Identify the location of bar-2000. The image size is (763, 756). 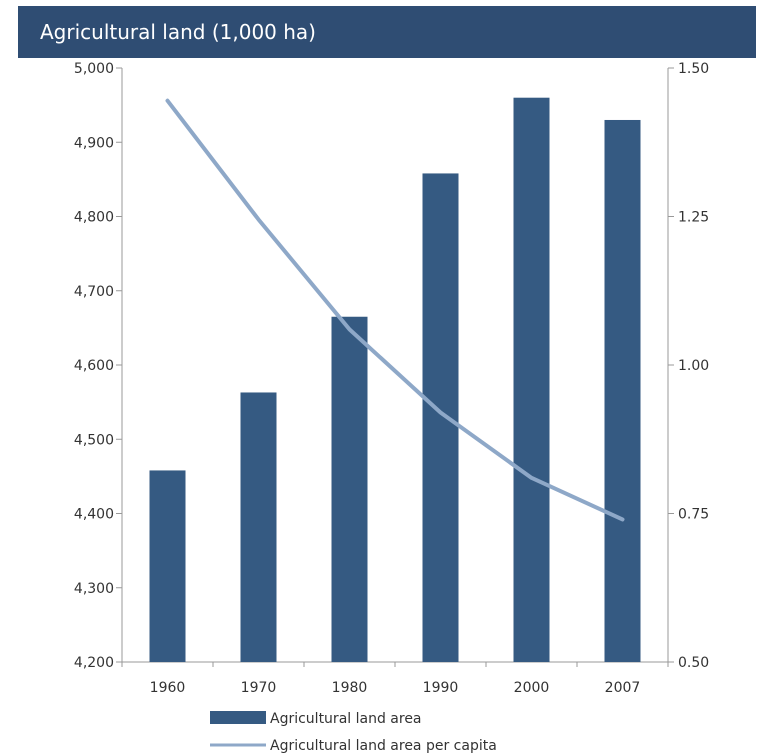
(531, 379).